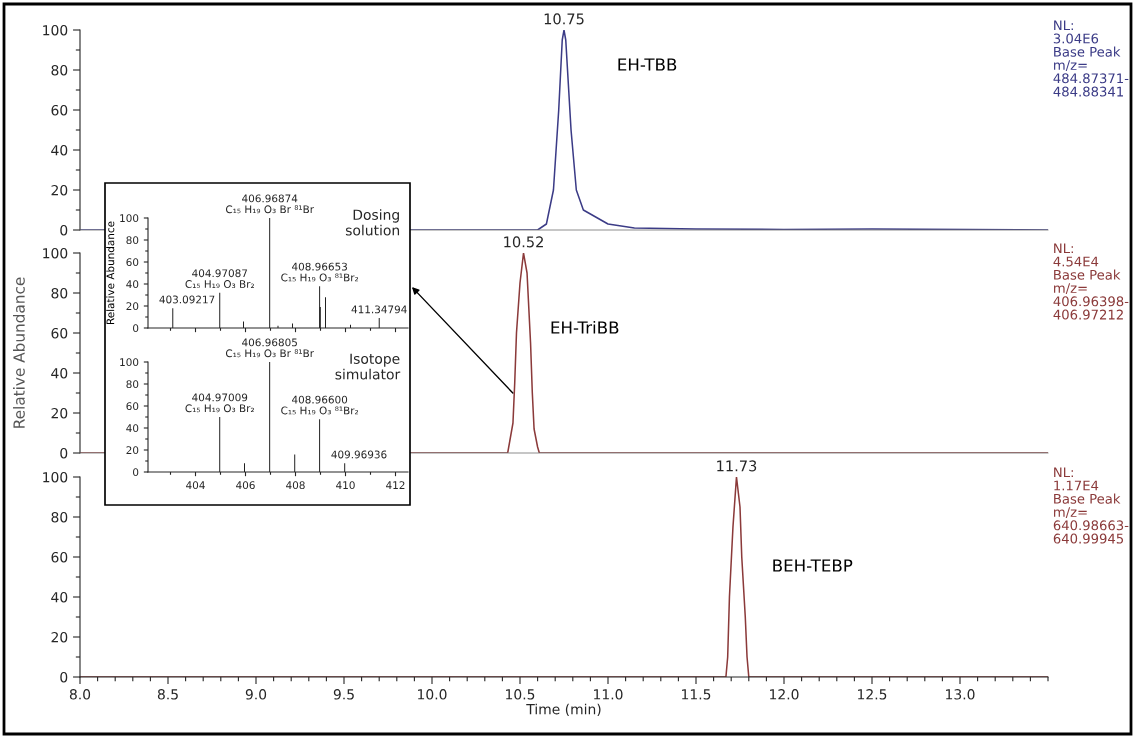 Image resolution: width=1135 pixels, height=738 pixels. What do you see at coordinates (520, 694) in the screenshot?
I see `x-tick-label: 10.5` at bounding box center [520, 694].